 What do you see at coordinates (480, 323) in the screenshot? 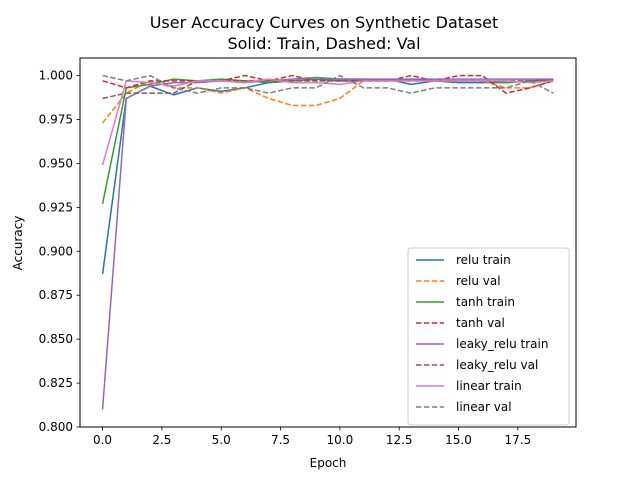
I see `legend-label-tanh-val: tanh val` at bounding box center [480, 323].